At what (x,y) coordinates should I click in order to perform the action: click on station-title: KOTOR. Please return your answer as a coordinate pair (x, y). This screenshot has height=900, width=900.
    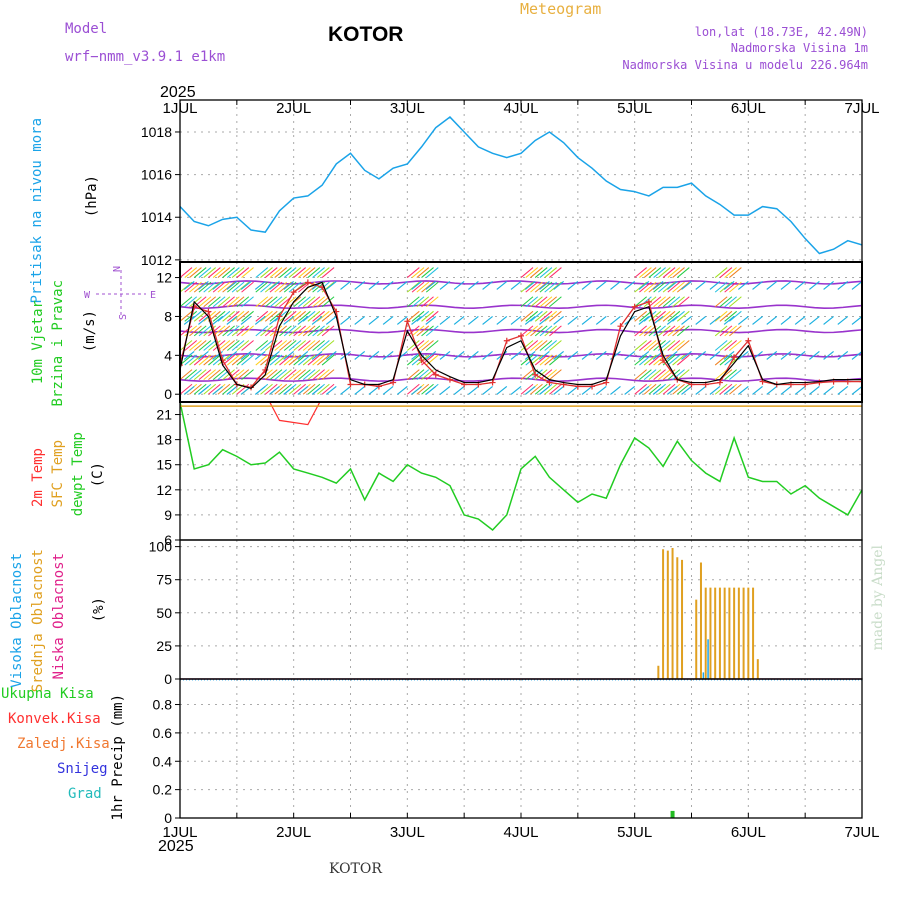
    Looking at the image, I should click on (366, 34).